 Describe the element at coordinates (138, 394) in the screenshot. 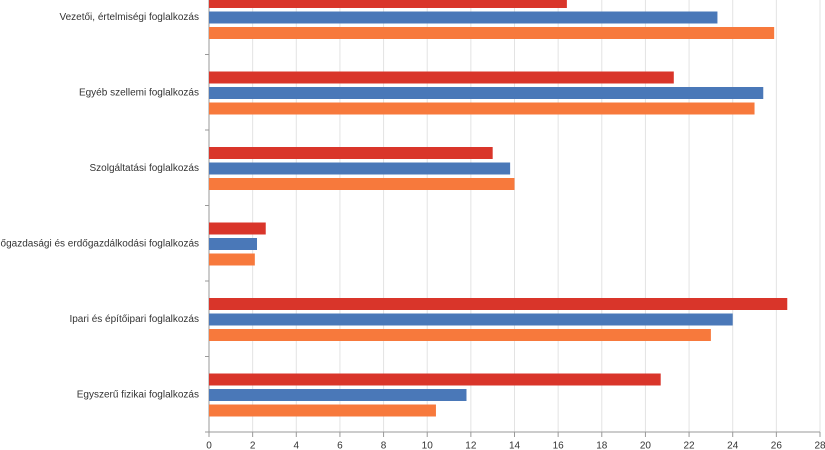

I see `y-tick-label: Egyszerű fizikai foglalkozás` at that location.